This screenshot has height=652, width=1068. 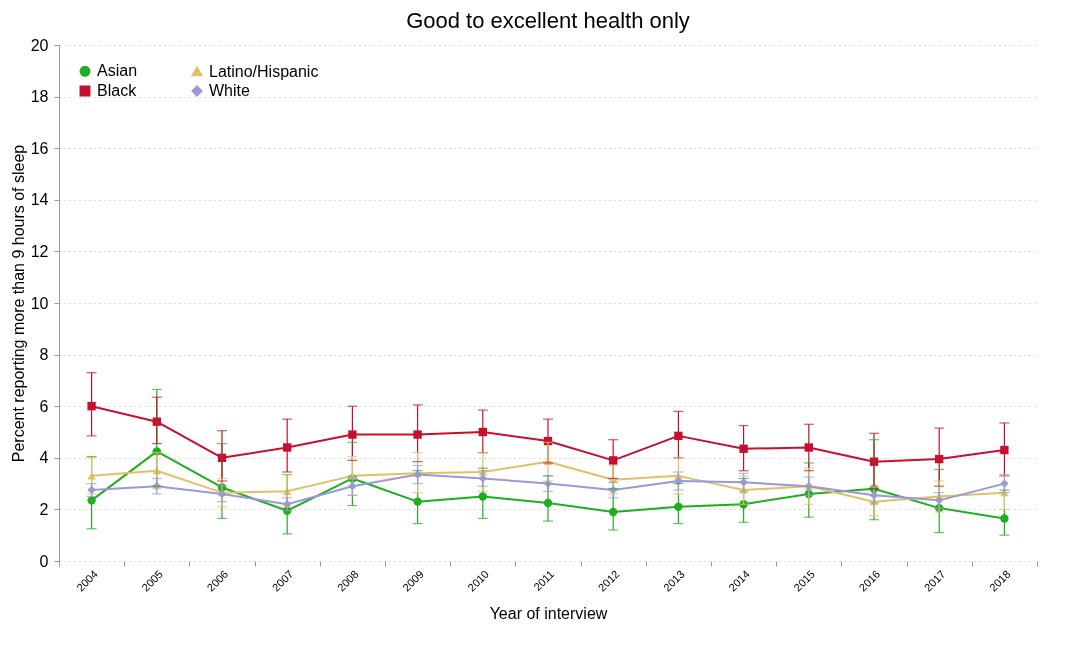 I want to click on y-tick-label: 6, so click(x=44, y=406).